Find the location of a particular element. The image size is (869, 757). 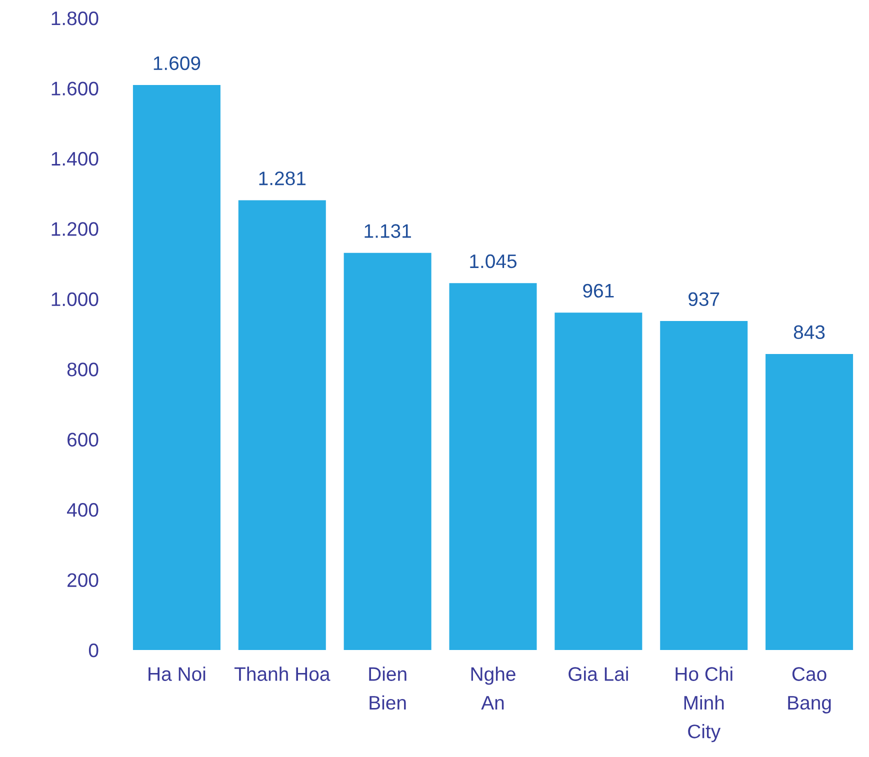

data-label: 961 is located at coordinates (598, 291).